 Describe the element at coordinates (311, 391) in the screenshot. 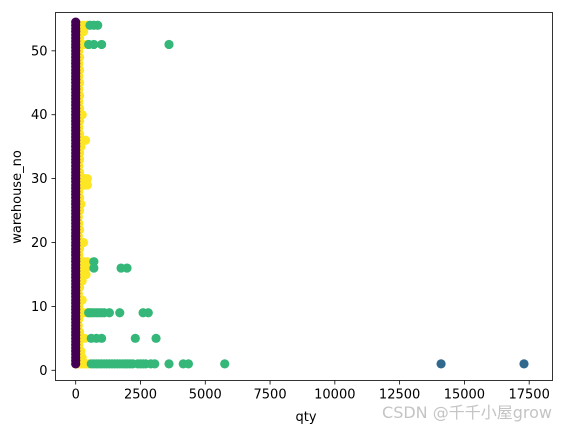

I see `x-axis-ticks: 0 2500 5000 7500 10000 12500 15000 17500` at that location.